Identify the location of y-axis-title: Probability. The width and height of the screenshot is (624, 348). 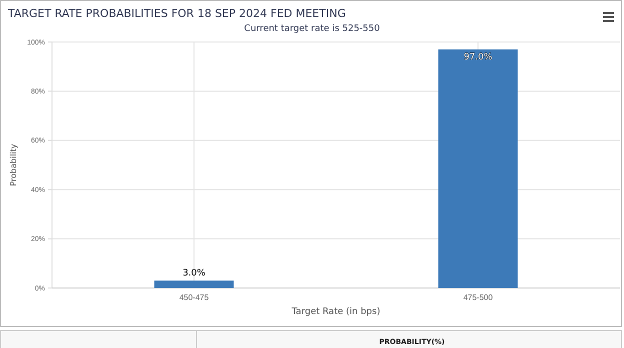
(13, 165).